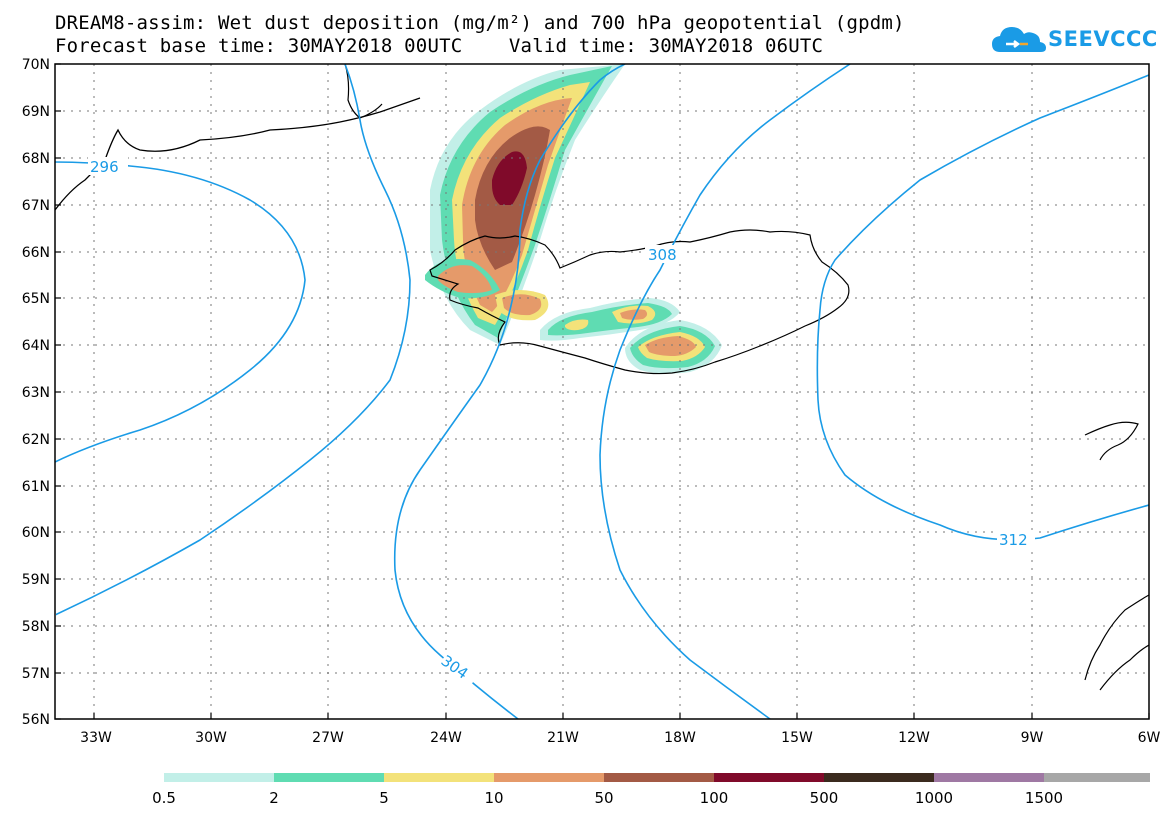 The height and width of the screenshot is (815, 1175). Describe the element at coordinates (1044, 798) in the screenshot. I see `legend-label: 1500` at that location.